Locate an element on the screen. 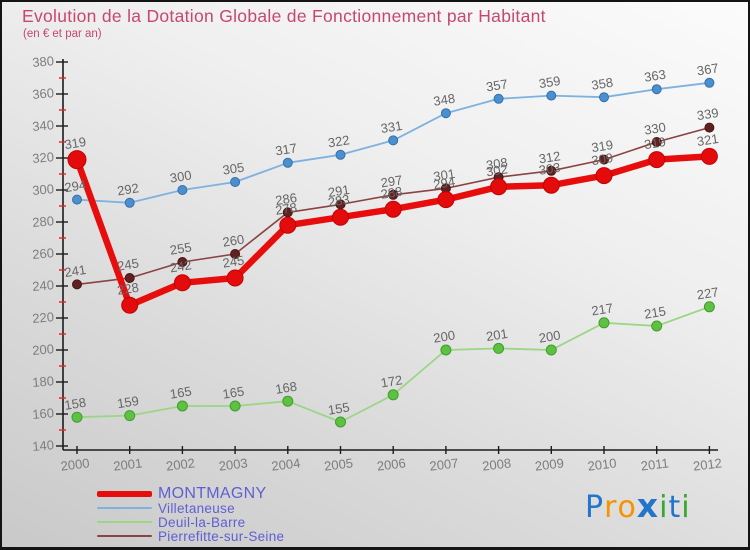 This screenshot has height=550, width=750. data-point-MONTMAGNY-2000 is located at coordinates (77, 160).